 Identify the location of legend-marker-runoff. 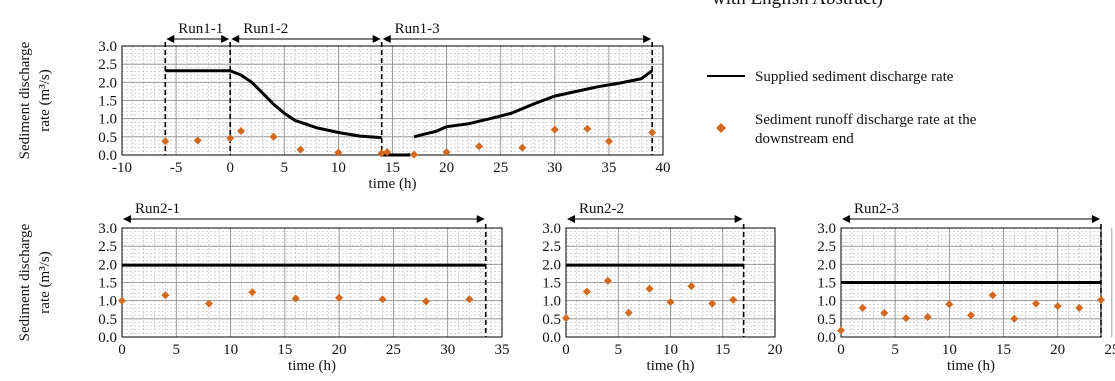
(721, 128).